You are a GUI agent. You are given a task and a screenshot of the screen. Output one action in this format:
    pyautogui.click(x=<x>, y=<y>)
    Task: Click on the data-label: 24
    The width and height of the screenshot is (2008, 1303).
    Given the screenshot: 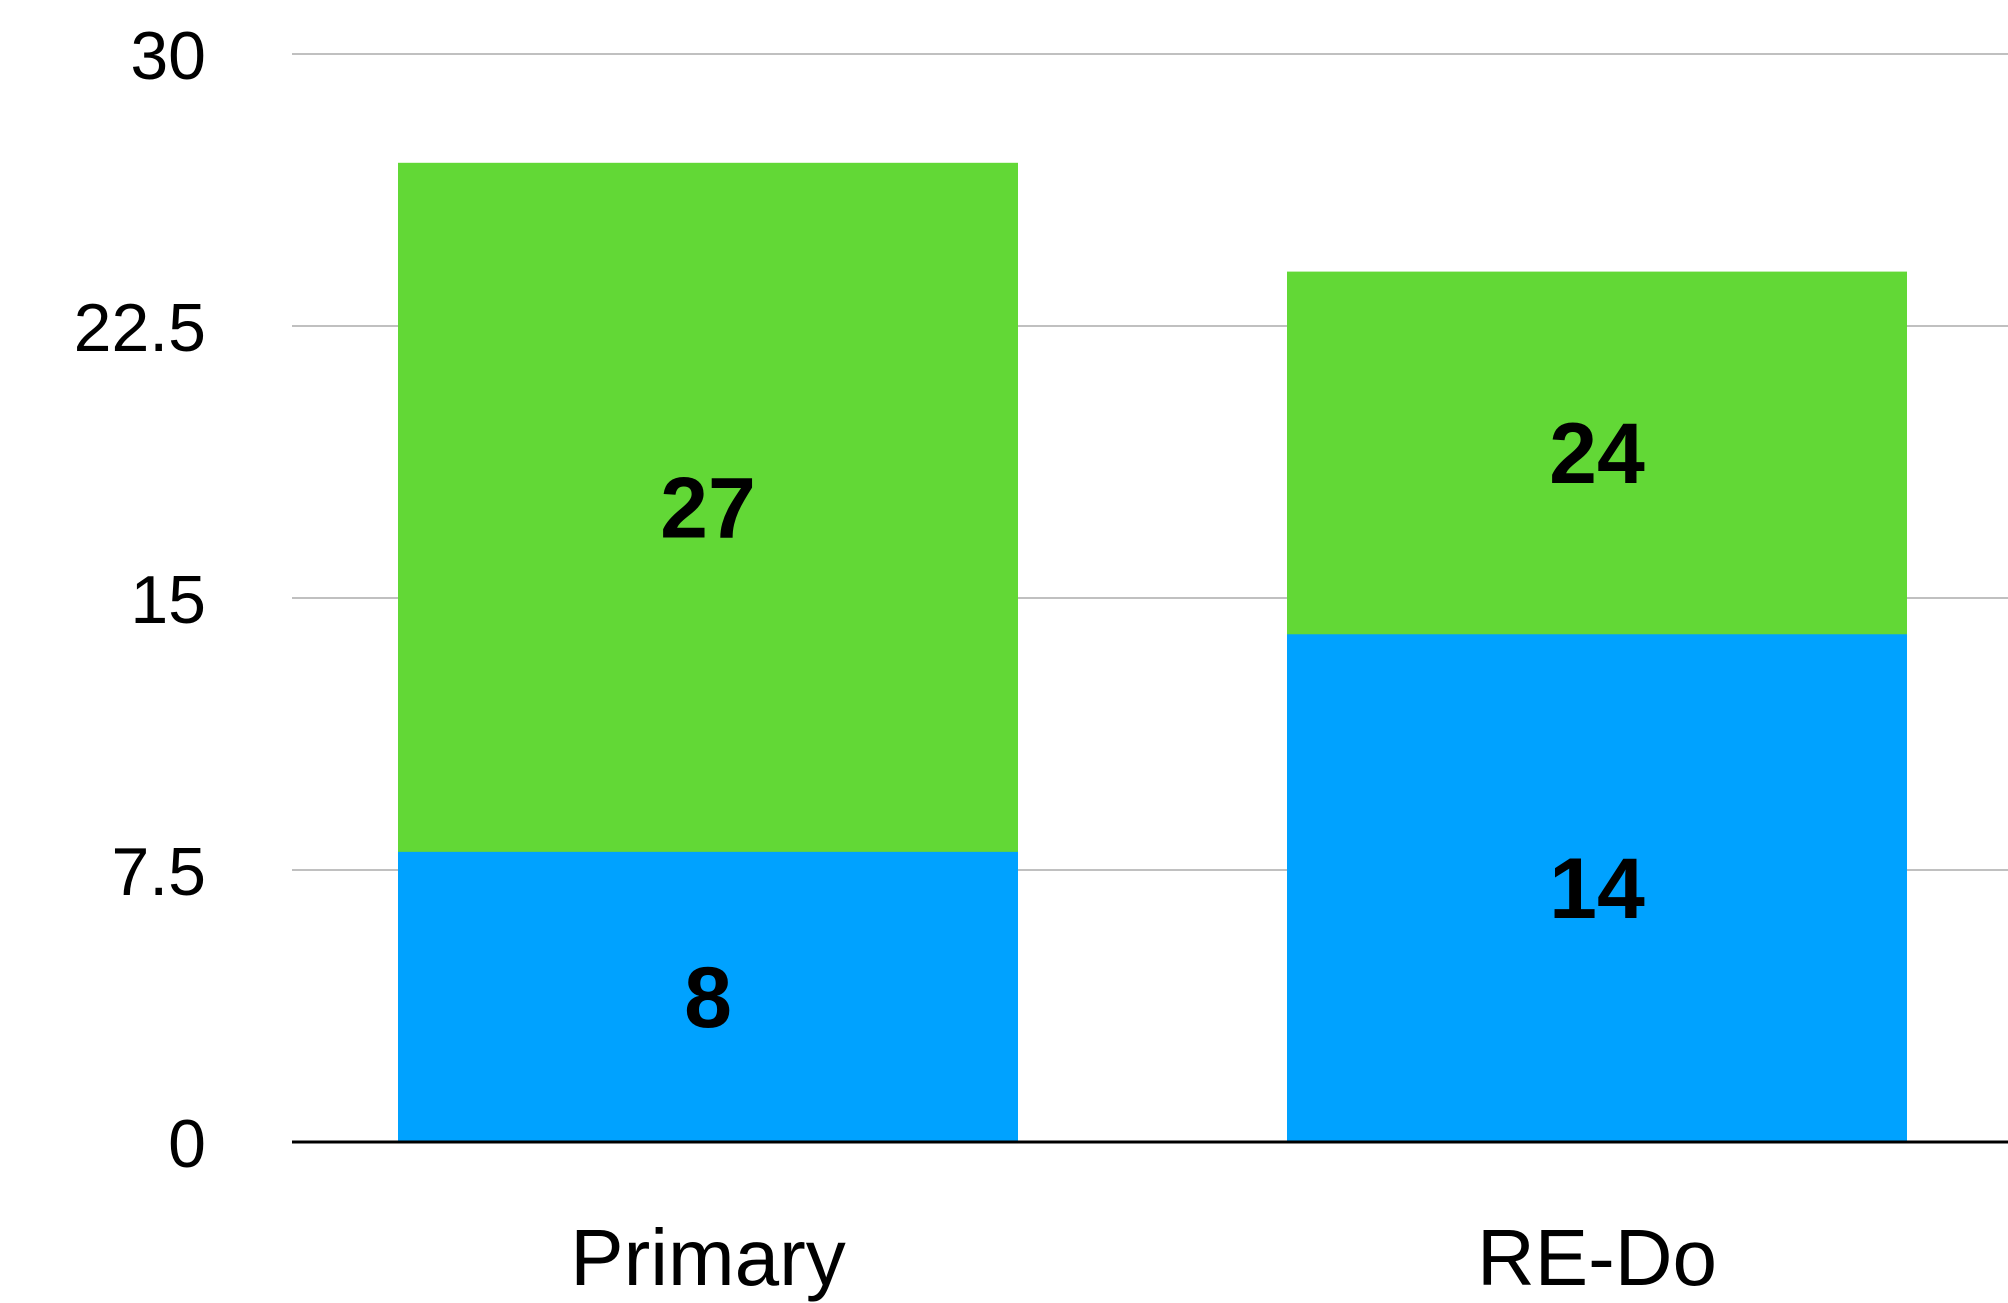 What is the action you would take?
    pyautogui.click(x=1597, y=454)
    